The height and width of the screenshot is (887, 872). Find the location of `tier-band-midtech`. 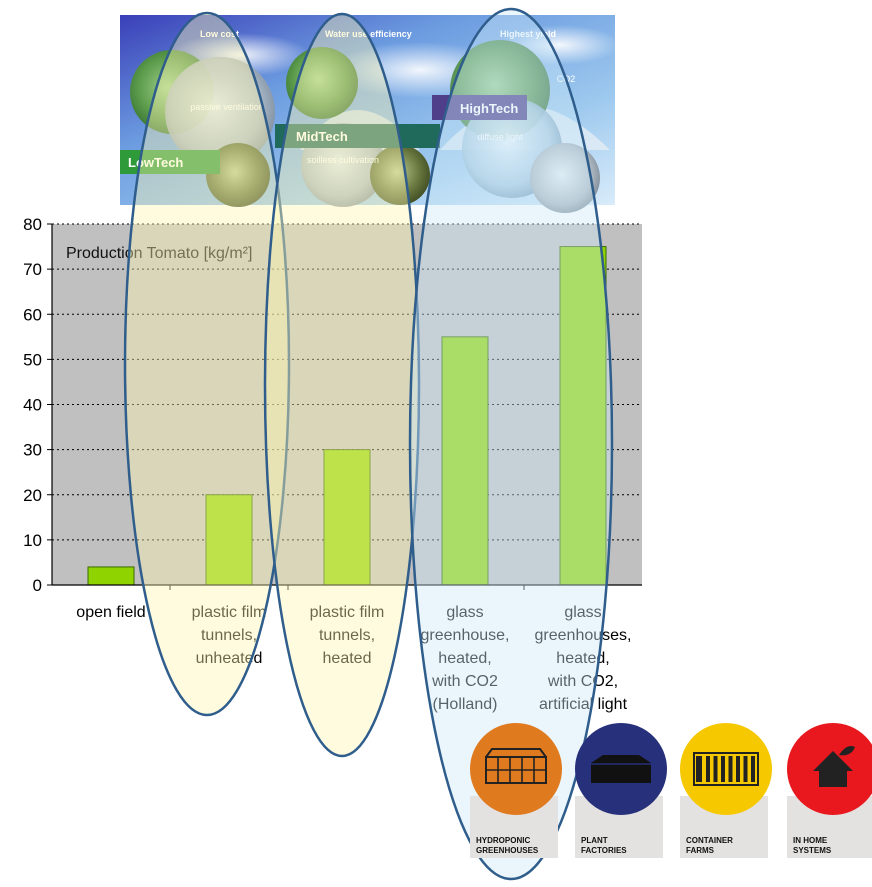

tier-band-midtech is located at coordinates (357, 136).